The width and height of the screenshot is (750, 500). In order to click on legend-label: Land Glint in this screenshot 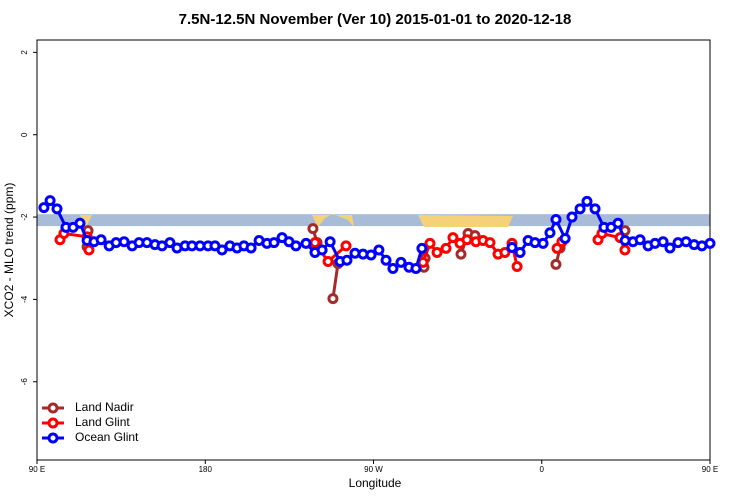, I will do `click(102, 422)`.